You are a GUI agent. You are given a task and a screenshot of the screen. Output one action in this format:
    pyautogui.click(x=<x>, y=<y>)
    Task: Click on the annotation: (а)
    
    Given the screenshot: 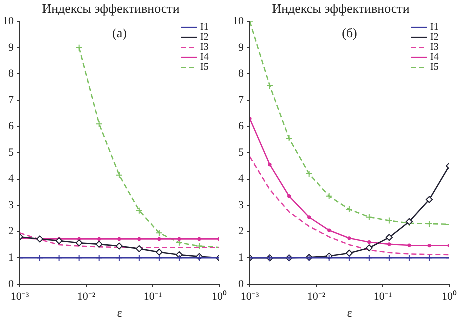 What is the action you would take?
    pyautogui.click(x=119, y=33)
    